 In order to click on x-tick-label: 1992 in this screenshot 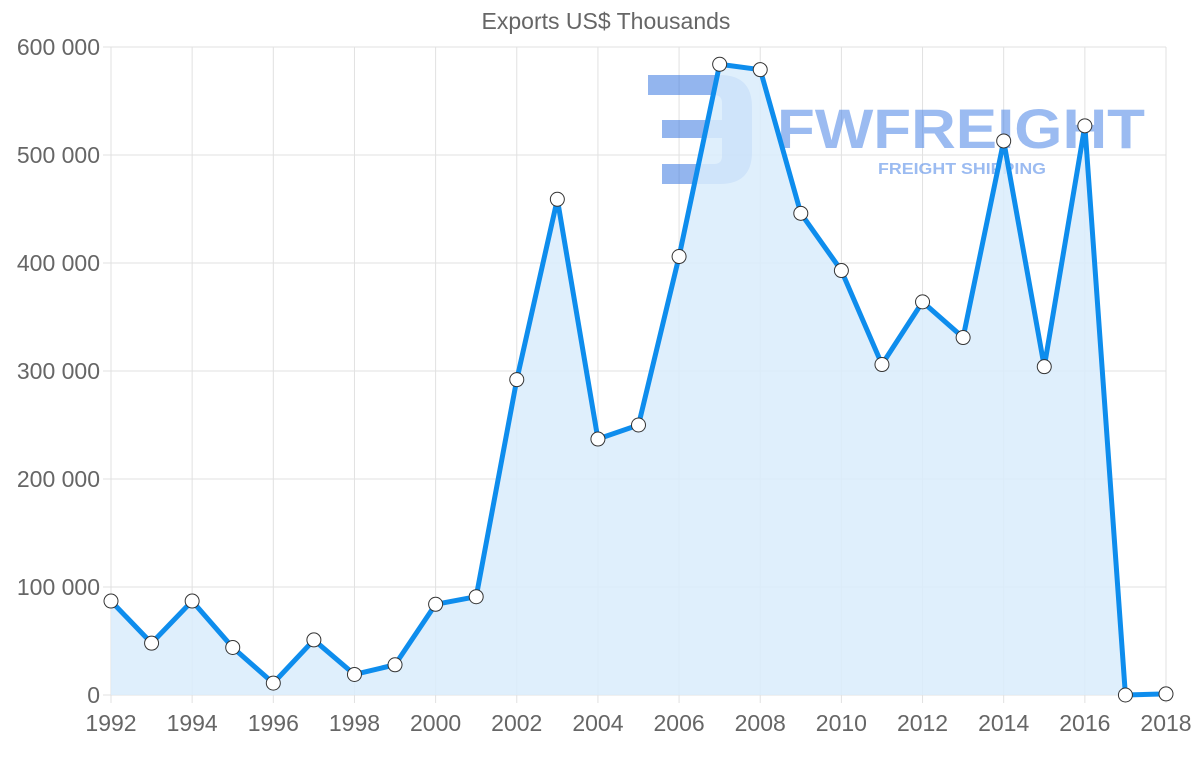, I will do `click(110, 723)`.